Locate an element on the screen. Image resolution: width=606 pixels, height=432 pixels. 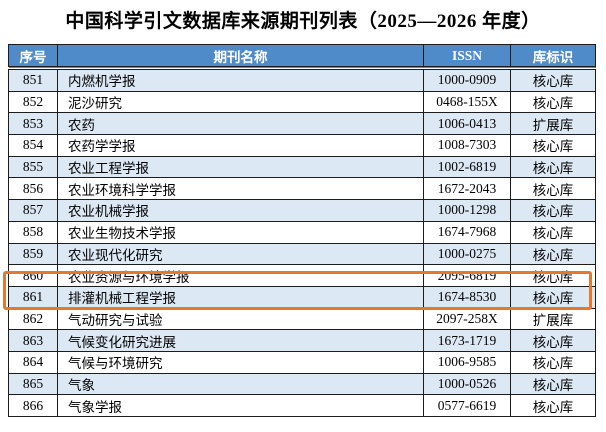
issn-cell: 1000-0909 is located at coordinates (467, 79).